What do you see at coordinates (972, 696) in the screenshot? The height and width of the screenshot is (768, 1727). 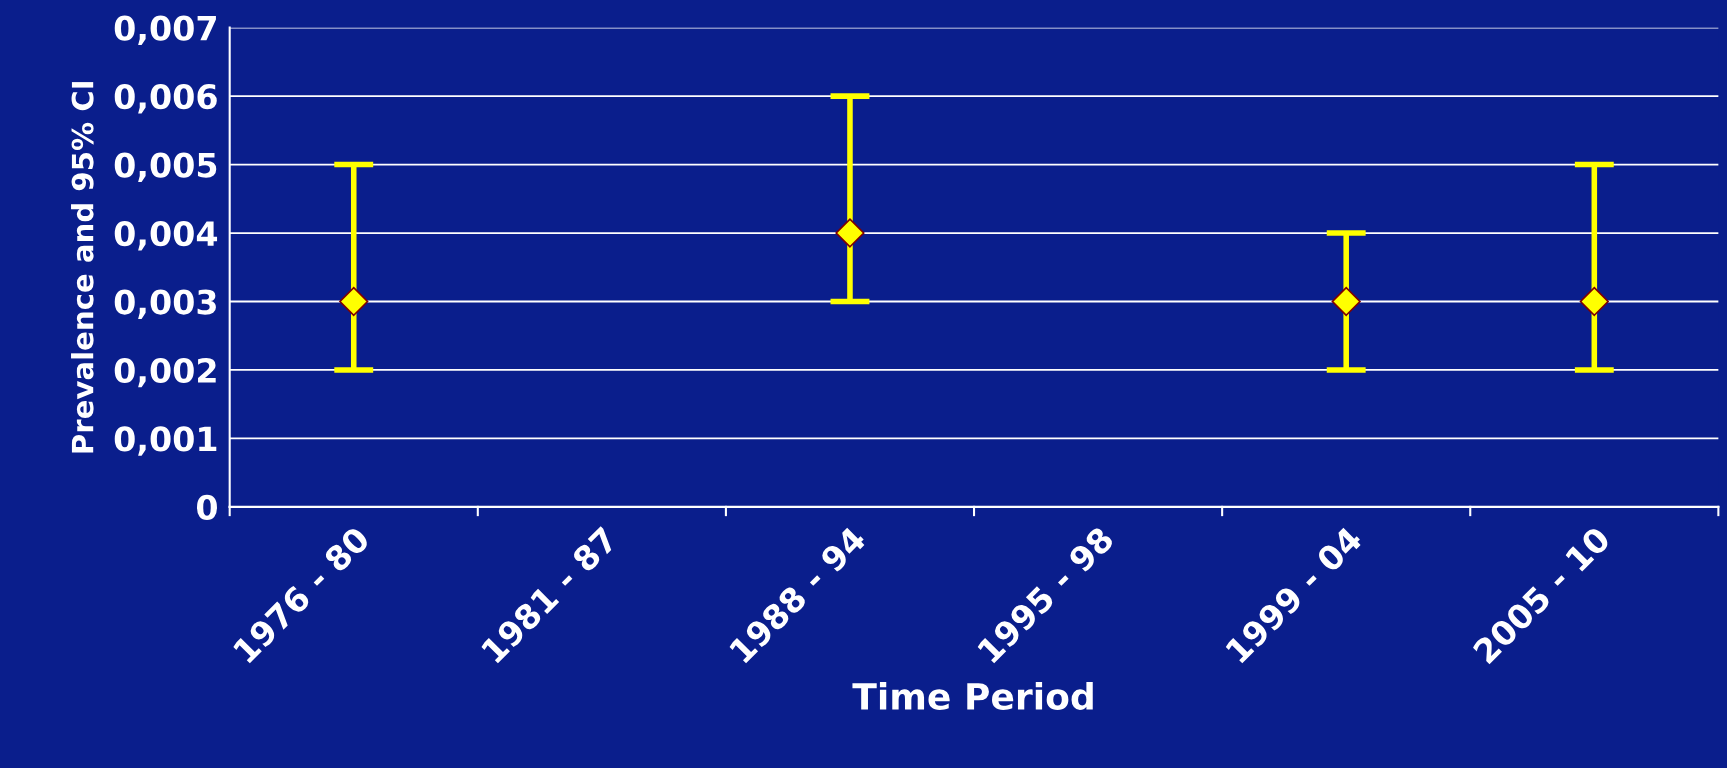 I see `x-axis-title: Time Period` at bounding box center [972, 696].